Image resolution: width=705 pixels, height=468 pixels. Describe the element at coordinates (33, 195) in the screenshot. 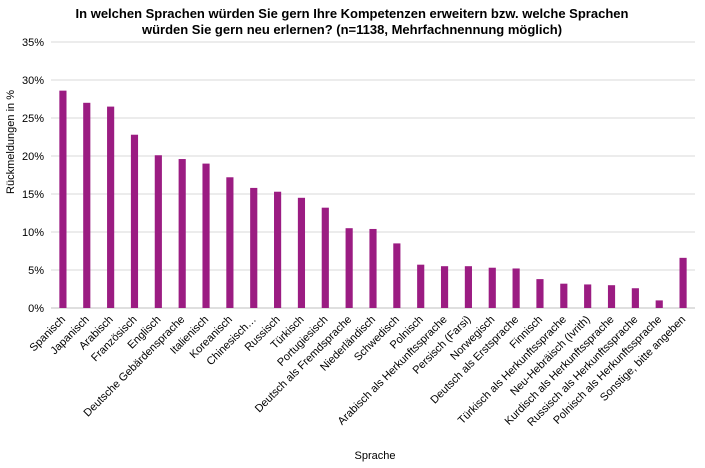

I see `y-tick-label: 15%` at that location.